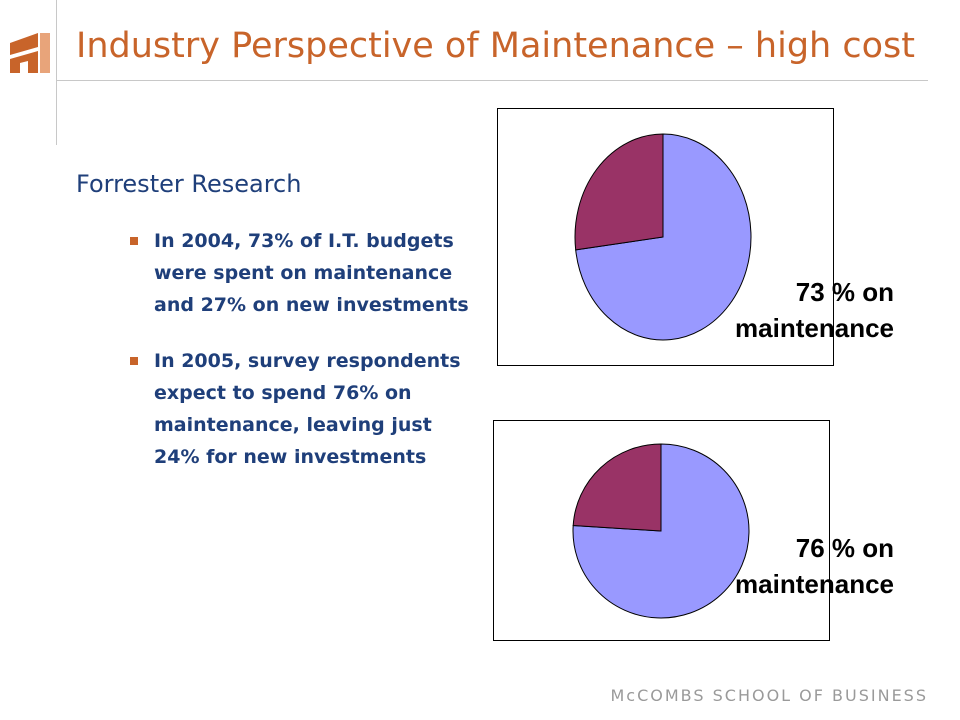 This screenshot has width=960, height=720. What do you see at coordinates (56, 72) in the screenshot?
I see `header-vertical-divider` at bounding box center [56, 72].